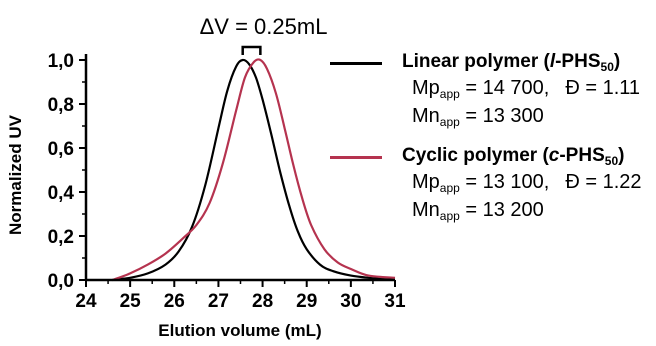 The width and height of the screenshot is (656, 346). What do you see at coordinates (251, 50) in the screenshot?
I see `delta-v-bracket` at bounding box center [251, 50].